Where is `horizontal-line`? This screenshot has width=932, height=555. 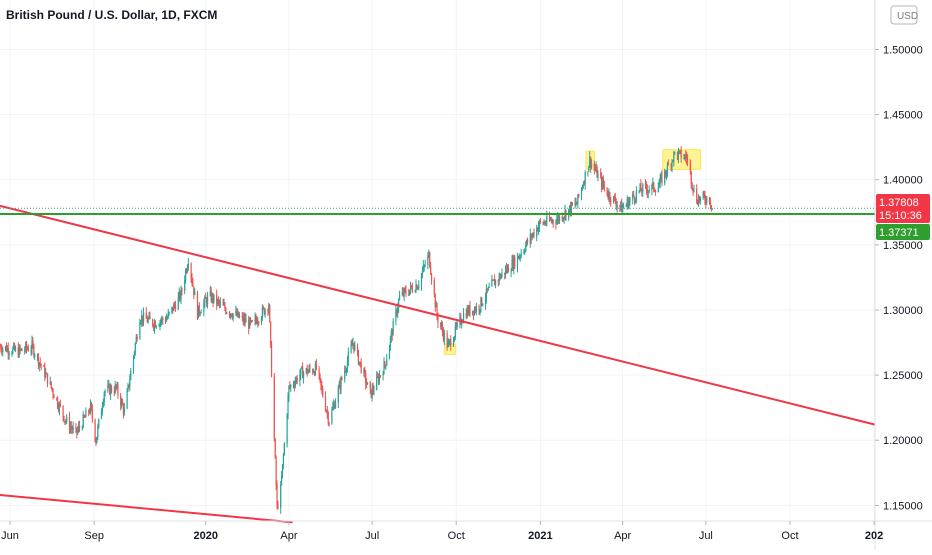
horizontal-line is located at coordinates (437, 211).